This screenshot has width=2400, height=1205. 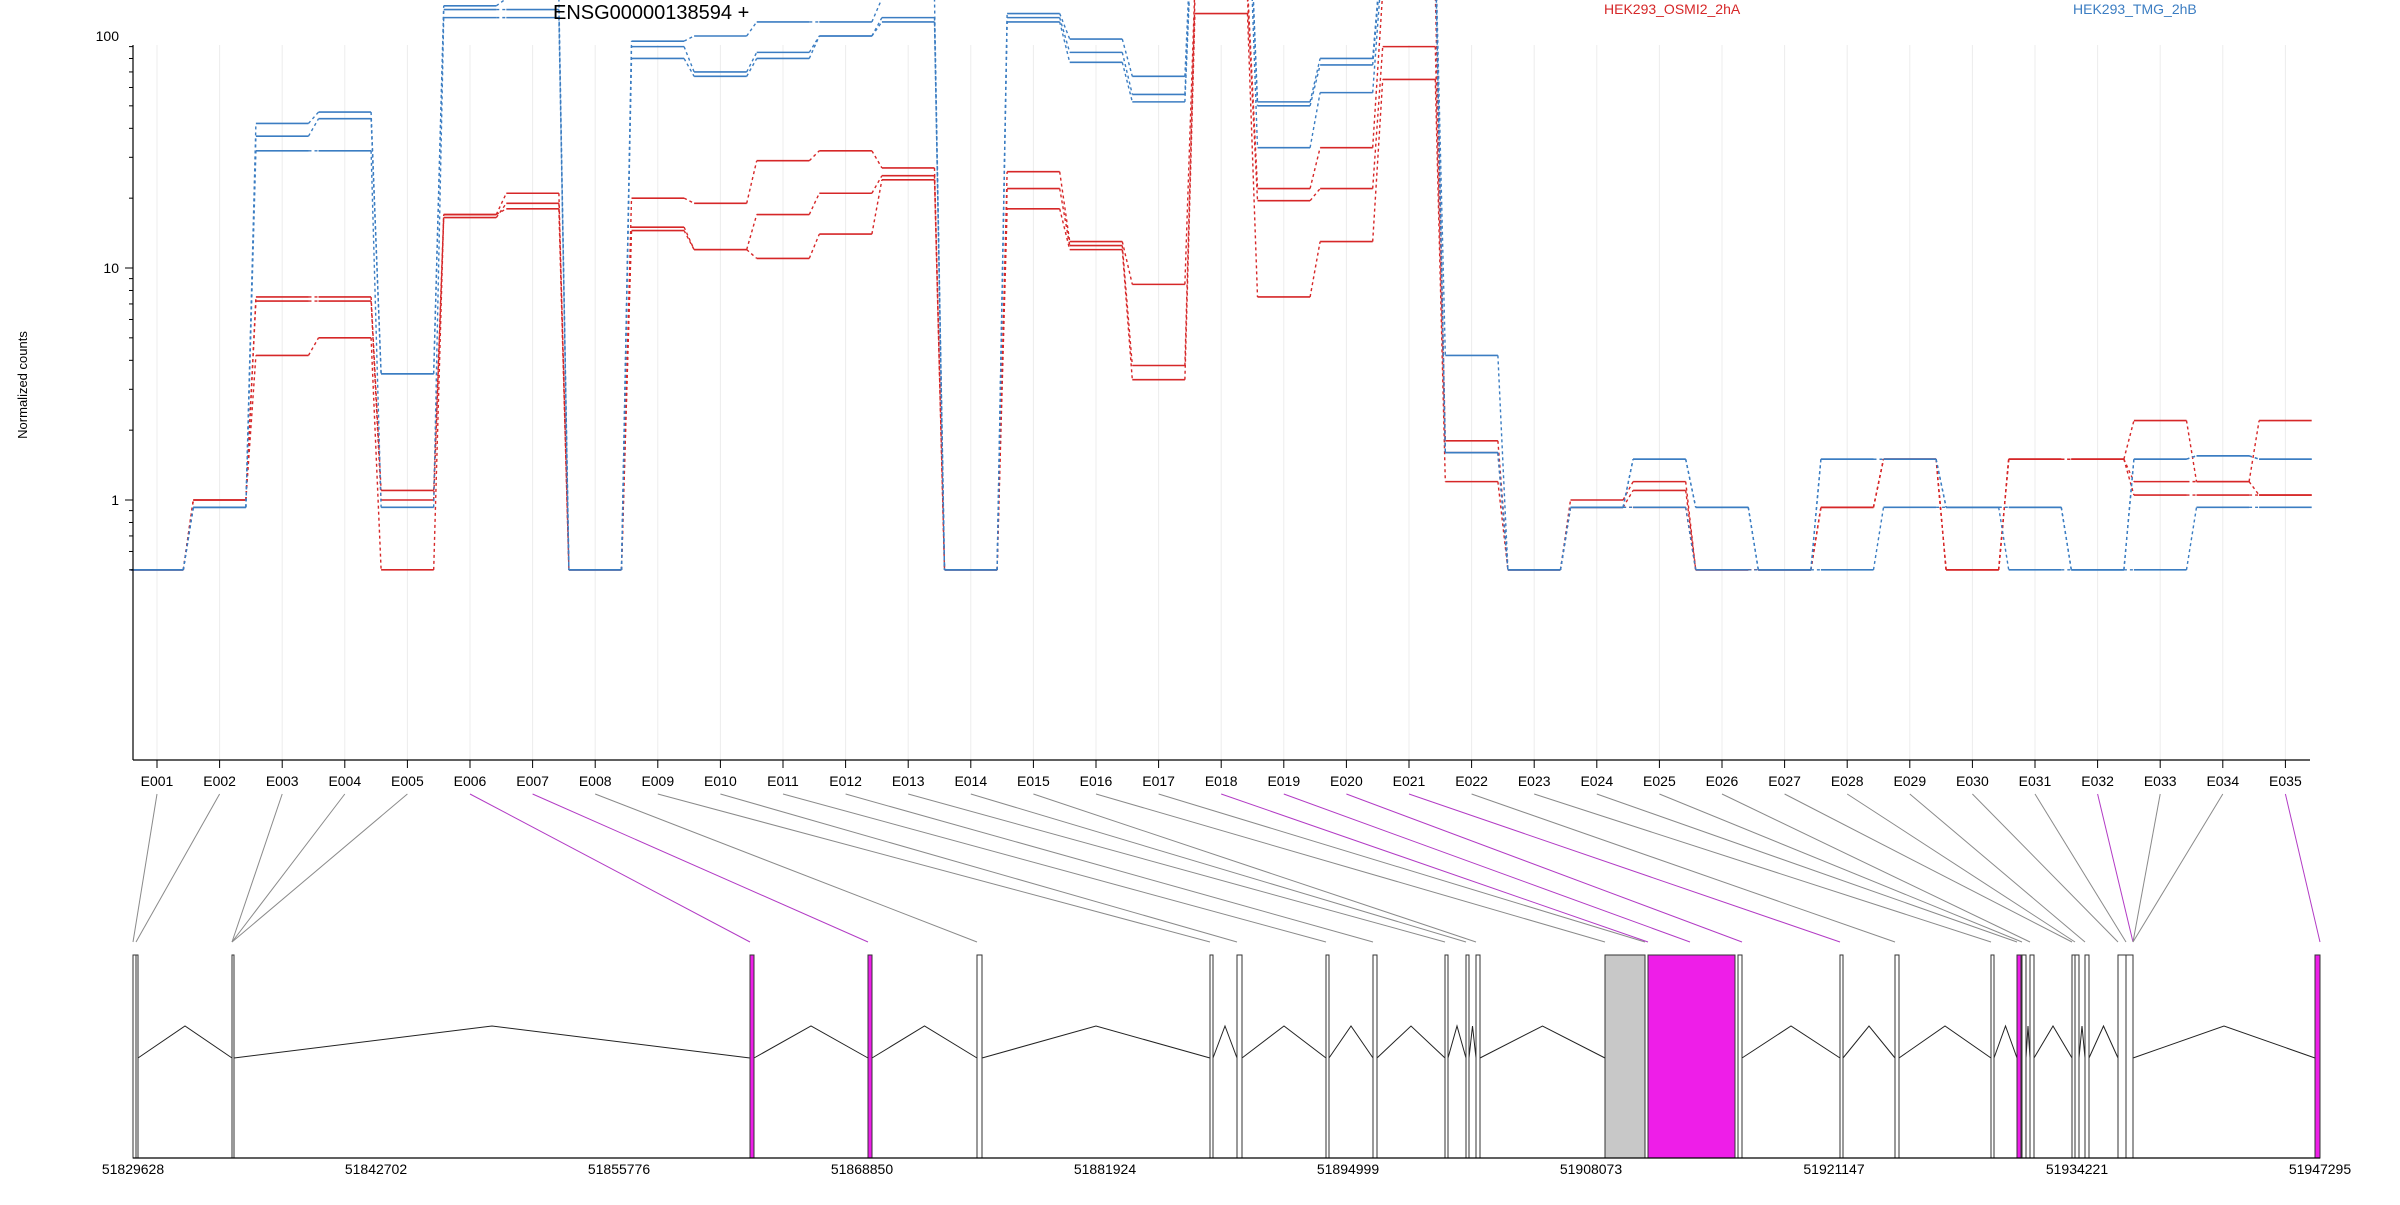 I want to click on x-tick-label: E024, so click(x=1596, y=781).